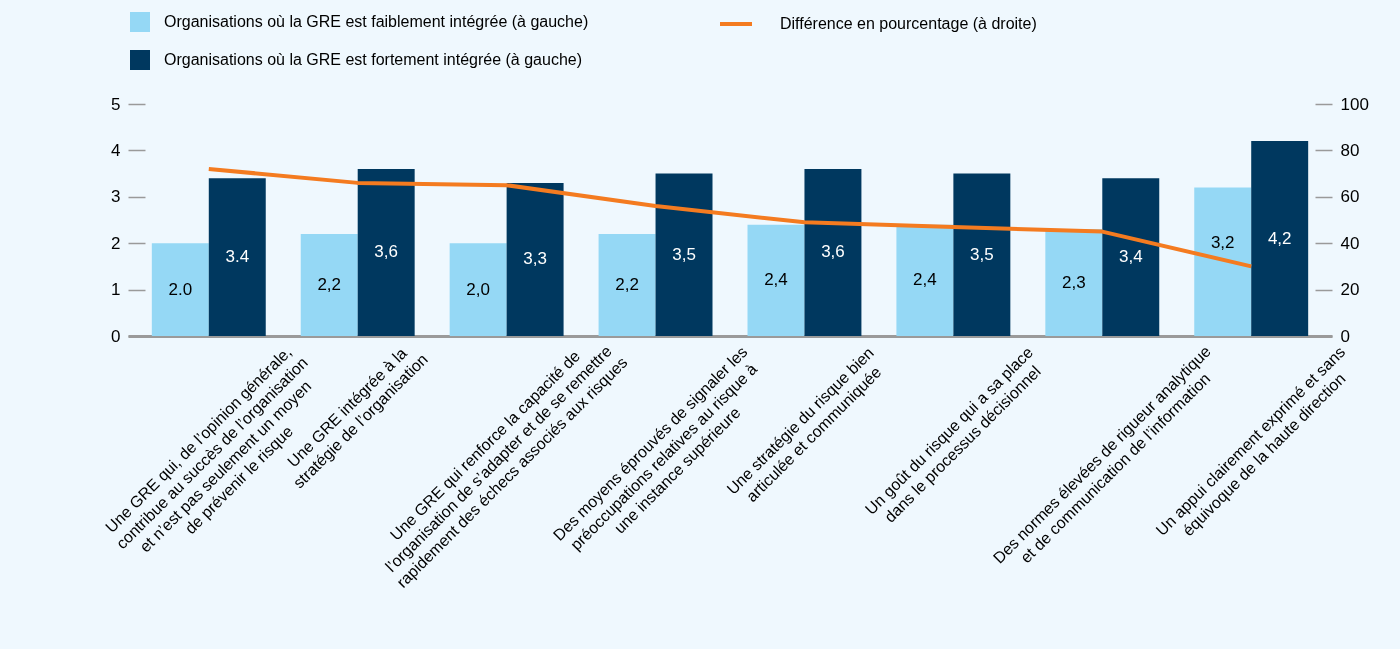 The image size is (1400, 649). I want to click on data-label: 3.4, so click(237, 257).